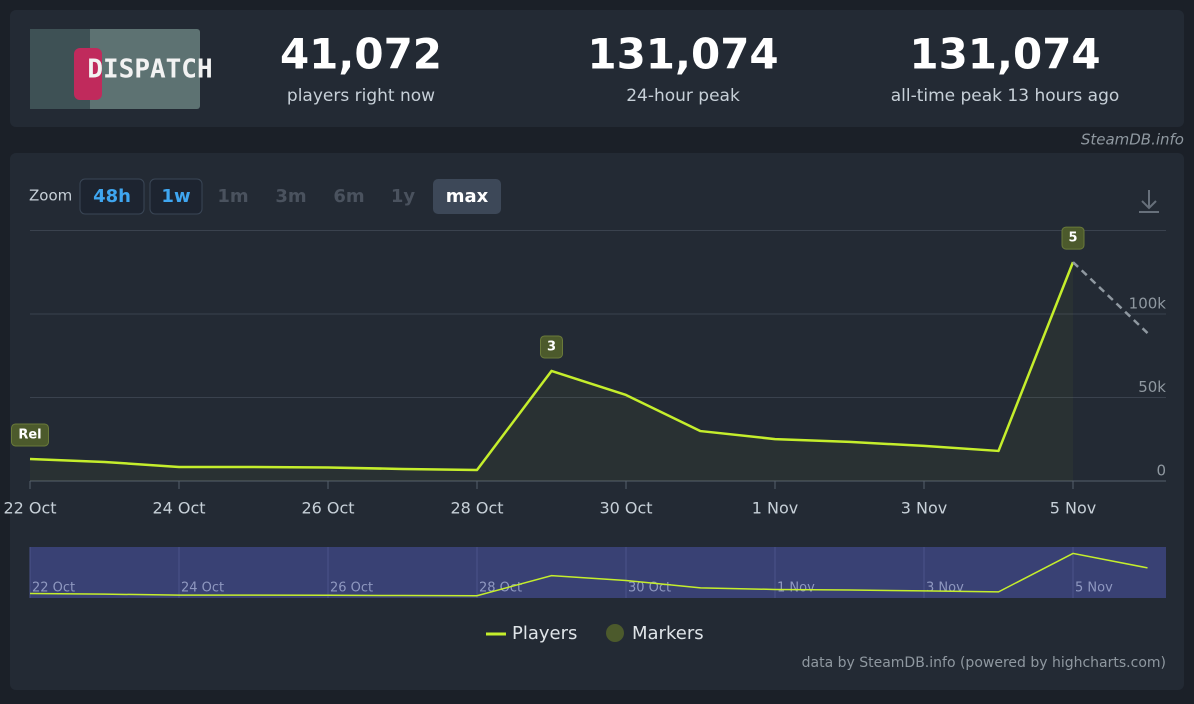 This screenshot has height=704, width=1194. I want to click on marker-label: 5, so click(1072, 238).